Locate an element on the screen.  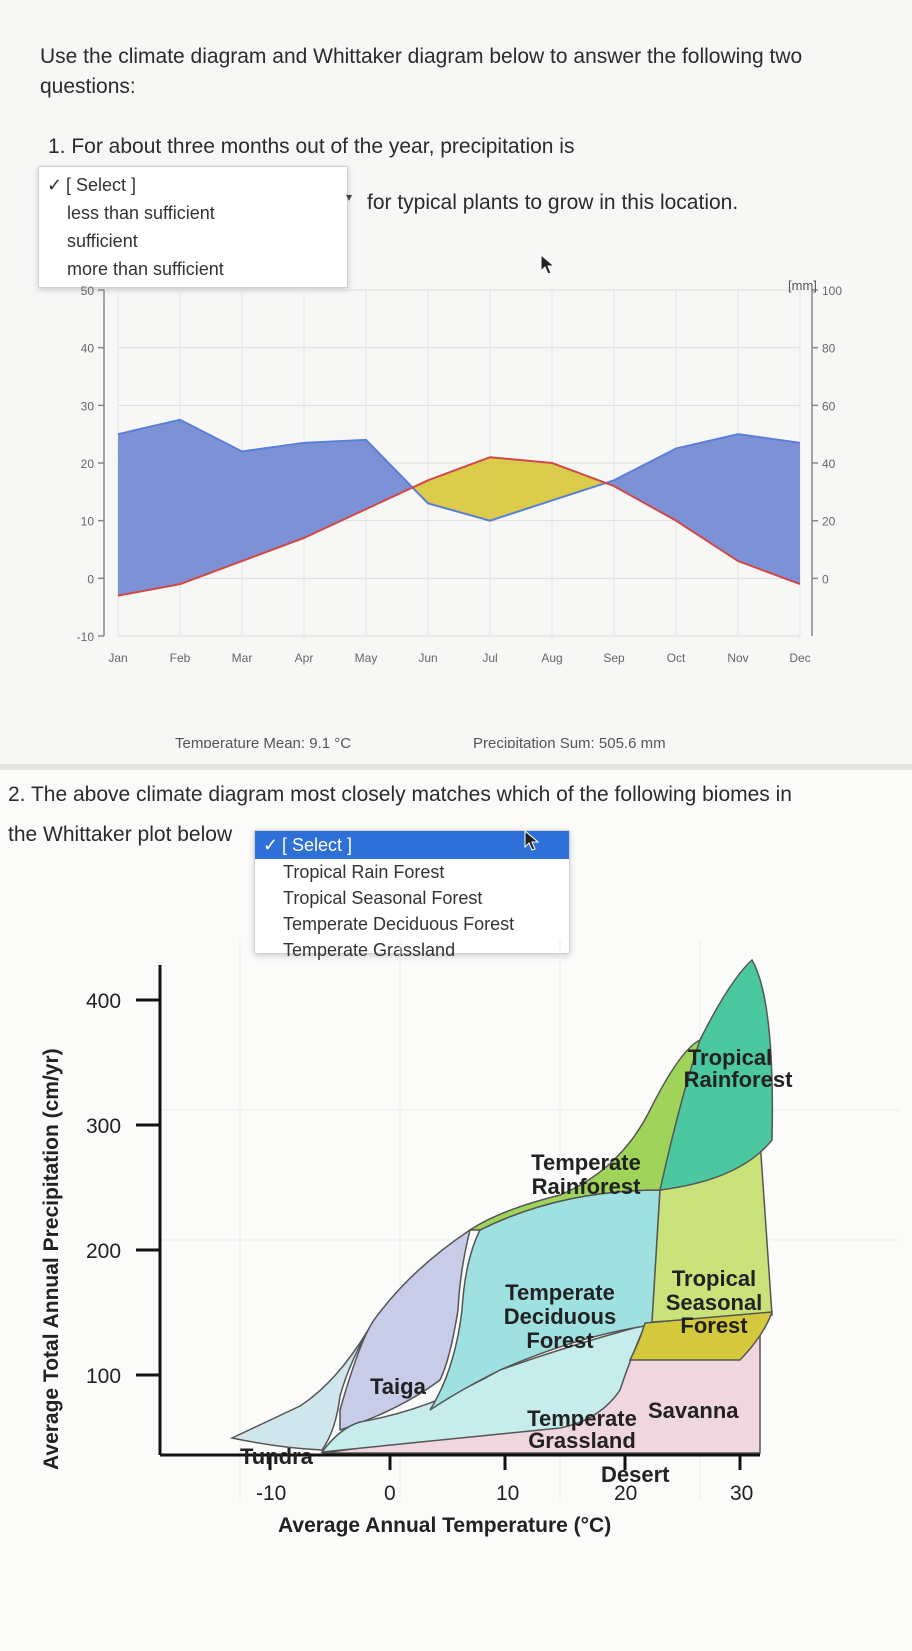
biome-savanna is located at coordinates (701, 1336).